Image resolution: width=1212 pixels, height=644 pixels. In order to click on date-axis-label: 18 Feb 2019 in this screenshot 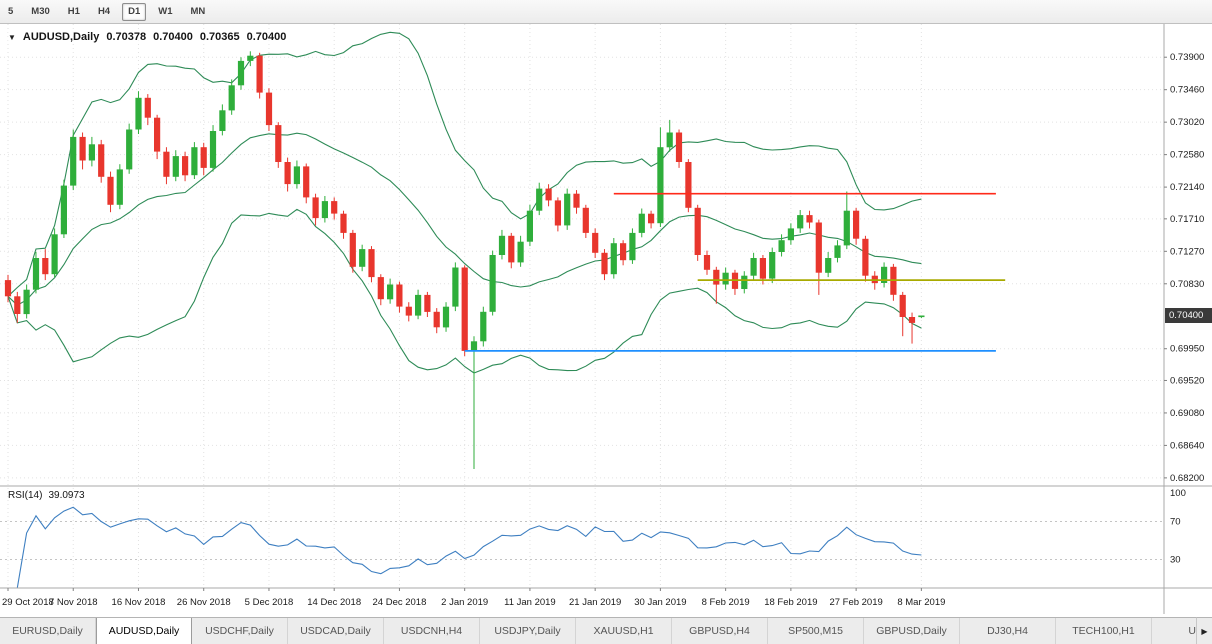, I will do `click(790, 602)`.